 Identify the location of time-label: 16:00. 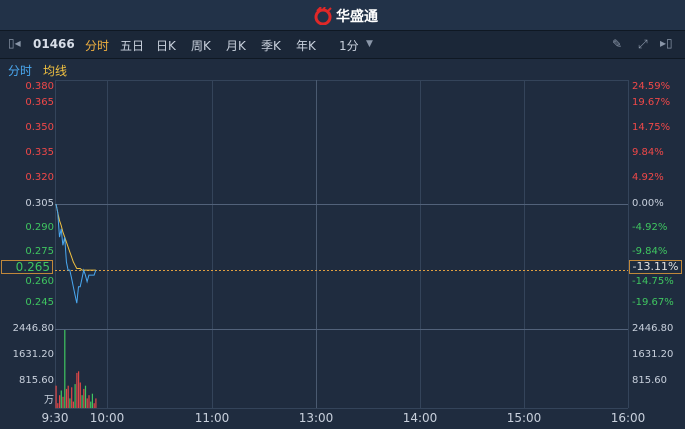
(628, 418).